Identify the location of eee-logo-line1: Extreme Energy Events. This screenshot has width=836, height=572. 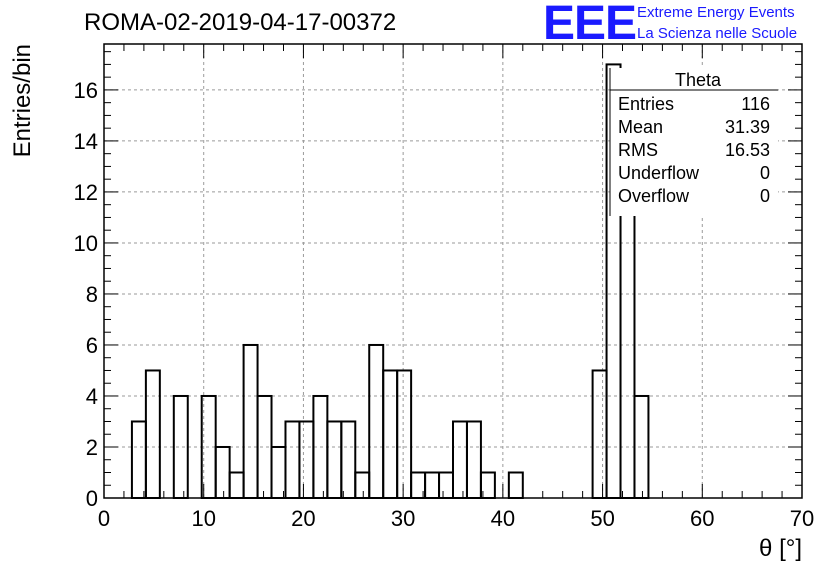
(716, 12).